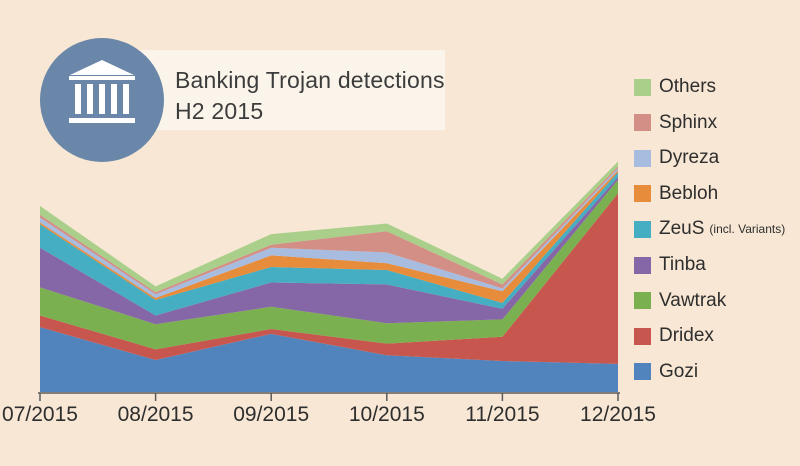  Describe the element at coordinates (688, 86) in the screenshot. I see `legend-label: Others` at that location.